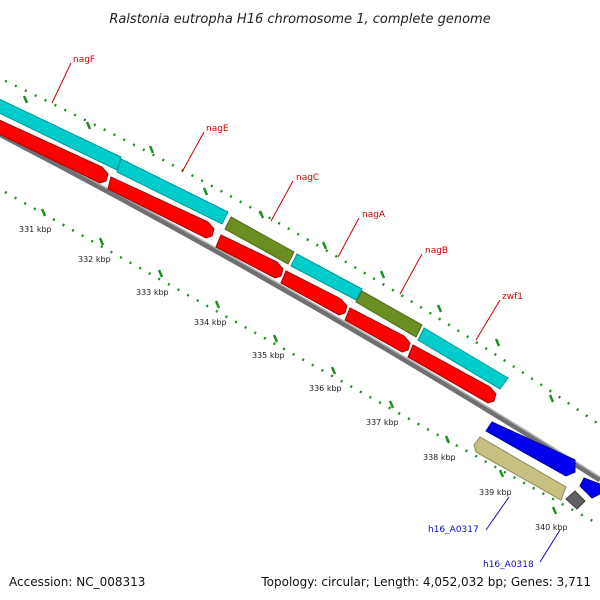 This screenshot has height=600, width=600. Describe the element at coordinates (307, 178) in the screenshot. I see `gene-label-nagC: nagC` at that location.